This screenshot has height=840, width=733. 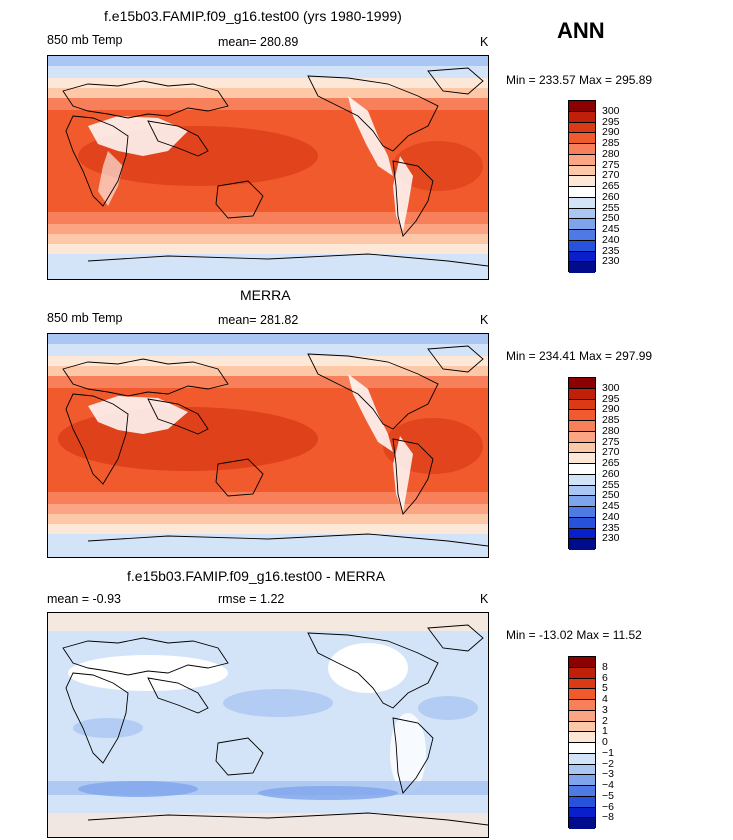 I want to click on colorbar-tick-label: 1, so click(x=605, y=731).